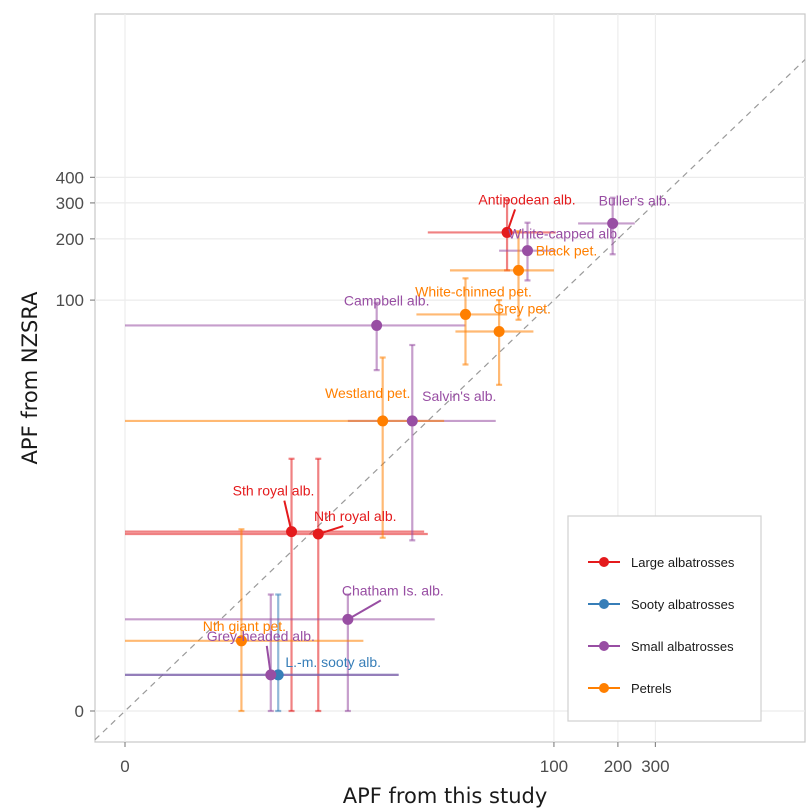 The width and height of the screenshot is (807, 811). Describe the element at coordinates (261, 636) in the screenshot. I see `label-grey-headed-alb: Grey-headed alb.` at that location.